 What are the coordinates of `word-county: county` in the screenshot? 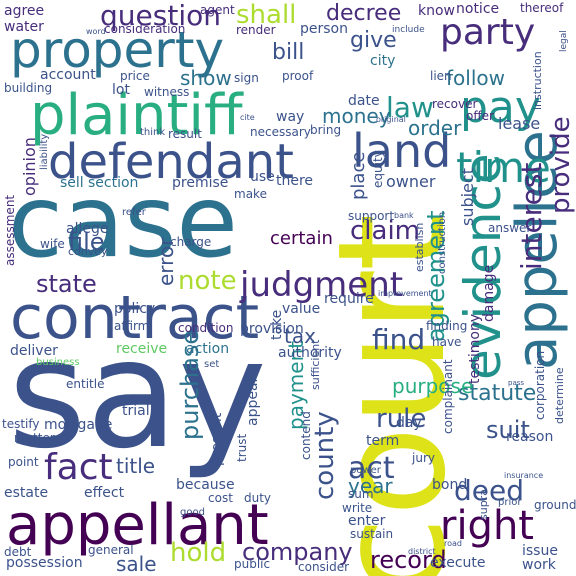 It's located at (325, 455).